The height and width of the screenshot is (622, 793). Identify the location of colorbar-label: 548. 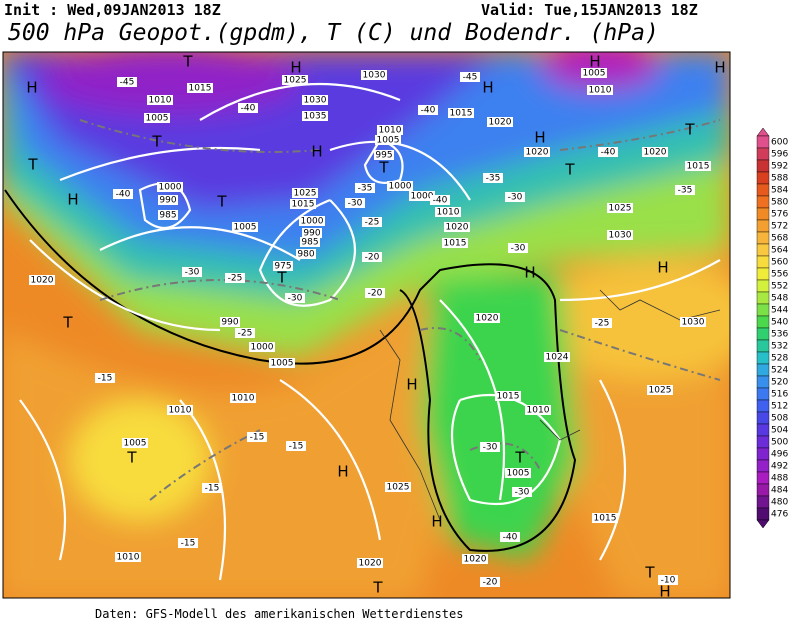
(779, 299).